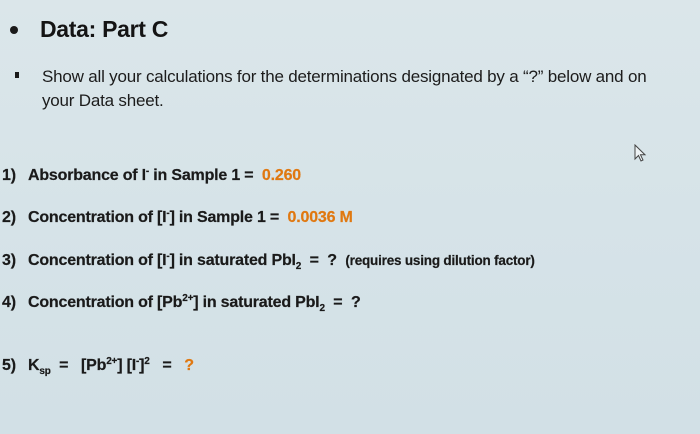 The width and height of the screenshot is (700, 434). I want to click on item-5: 5) Ksp = [Pb2+] [I-]2 = ?, so click(98, 366).